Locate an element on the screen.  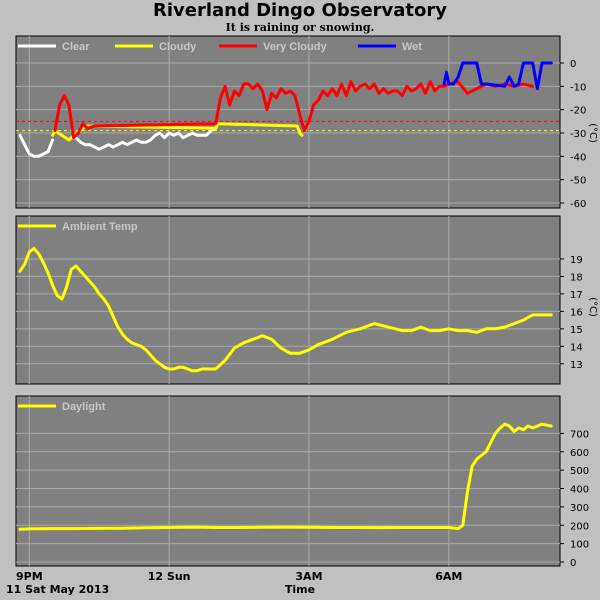
x-tick-label: 6AM is located at coordinates (448, 576).